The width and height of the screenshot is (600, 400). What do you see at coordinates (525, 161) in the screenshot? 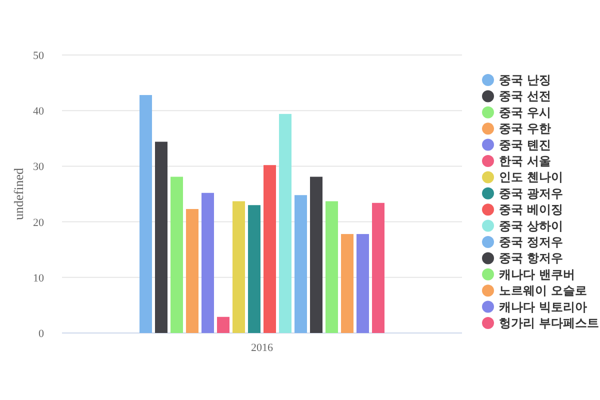
I see `legend-label: 한국 서울` at bounding box center [525, 161].